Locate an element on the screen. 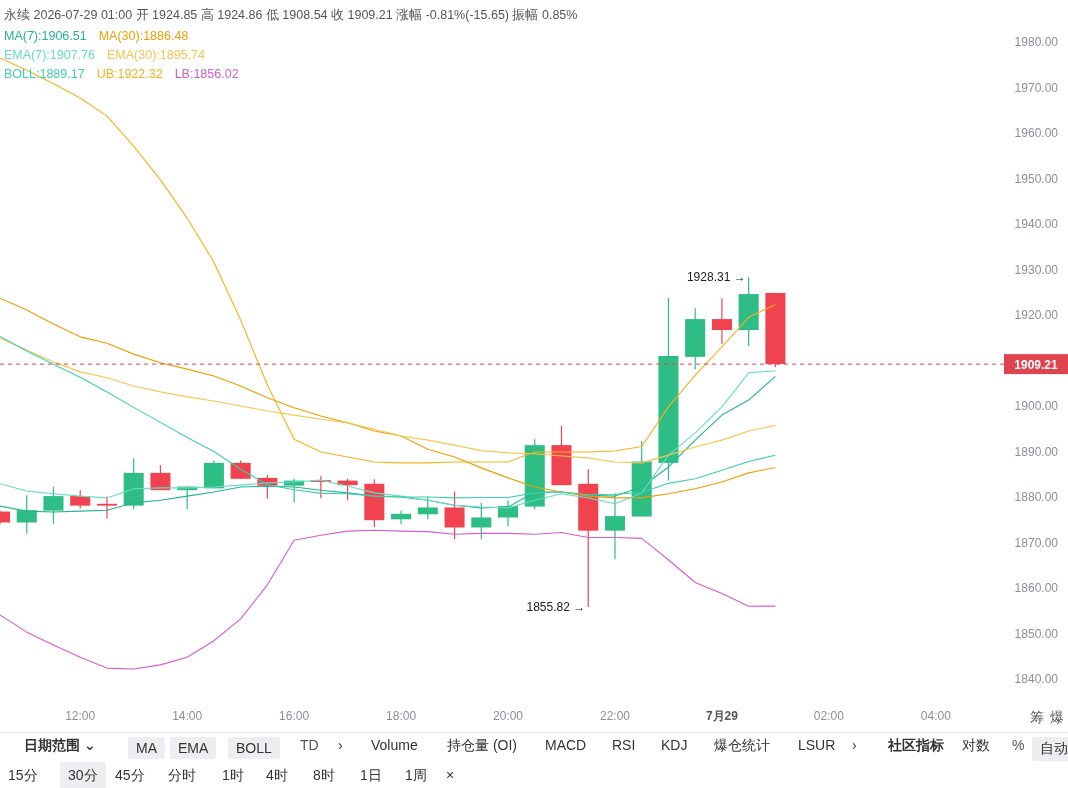  y-tick-label: 1940.00 is located at coordinates (1036, 224).